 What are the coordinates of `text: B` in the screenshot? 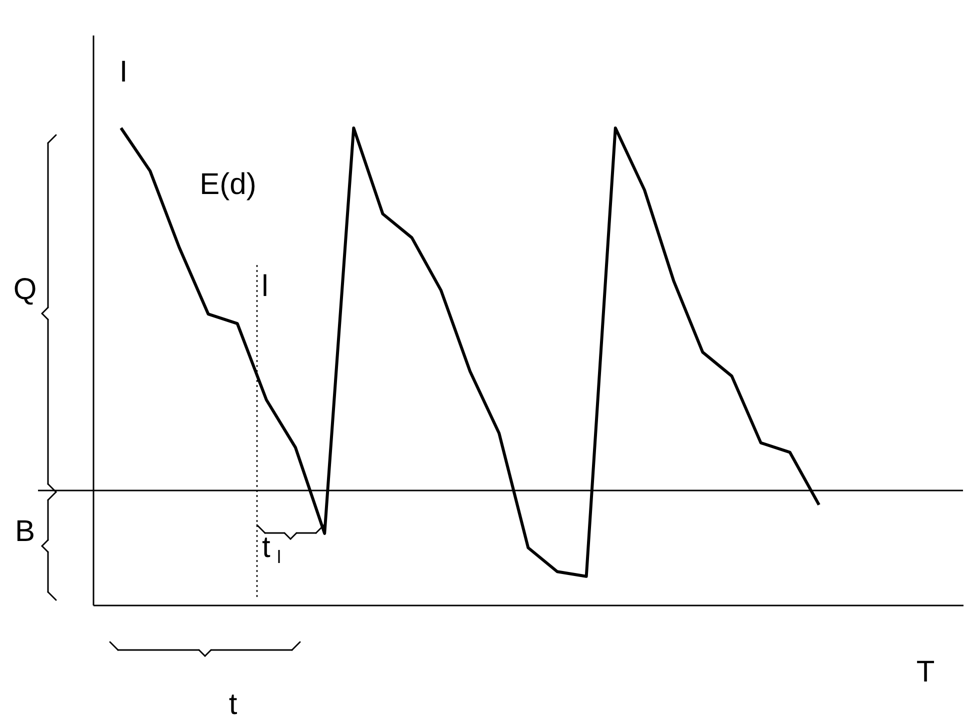 It's located at (25, 531).